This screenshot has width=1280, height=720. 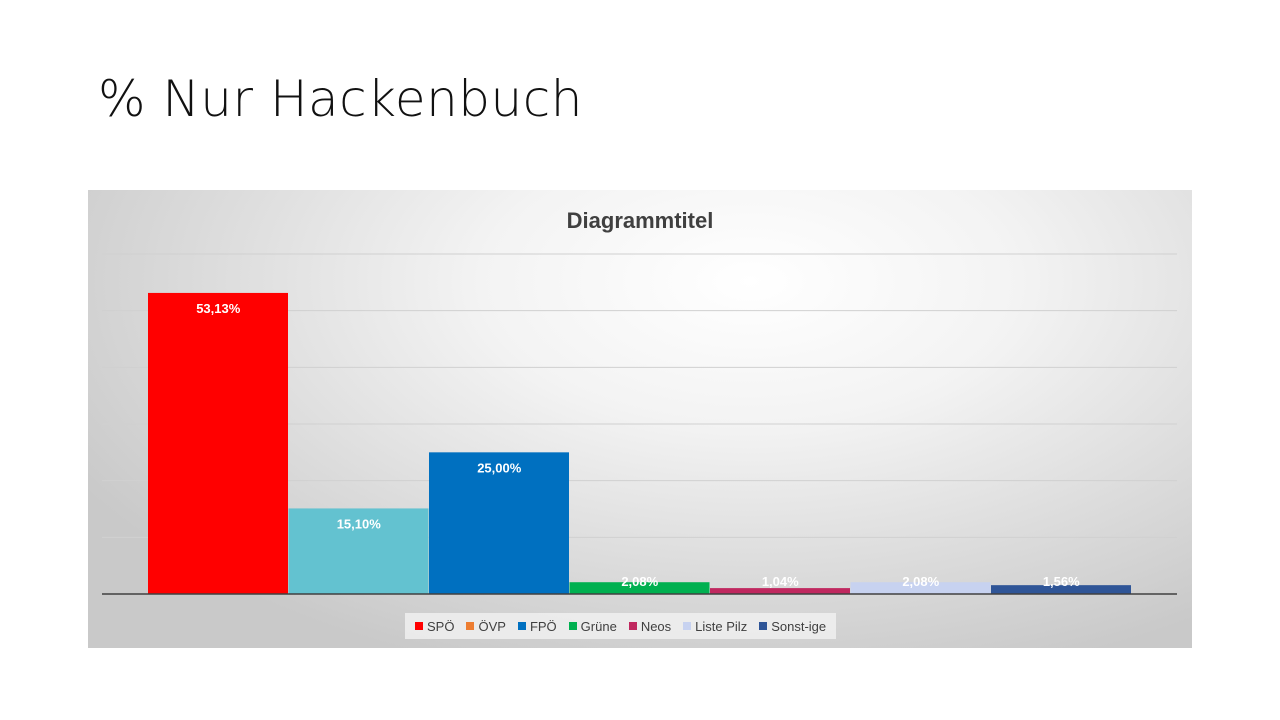 What do you see at coordinates (621, 626) in the screenshot?
I see `chart-legend: SPÖ ÖVP FPÖ Grüne Neos Liste Pilz Sonst-ige` at bounding box center [621, 626].